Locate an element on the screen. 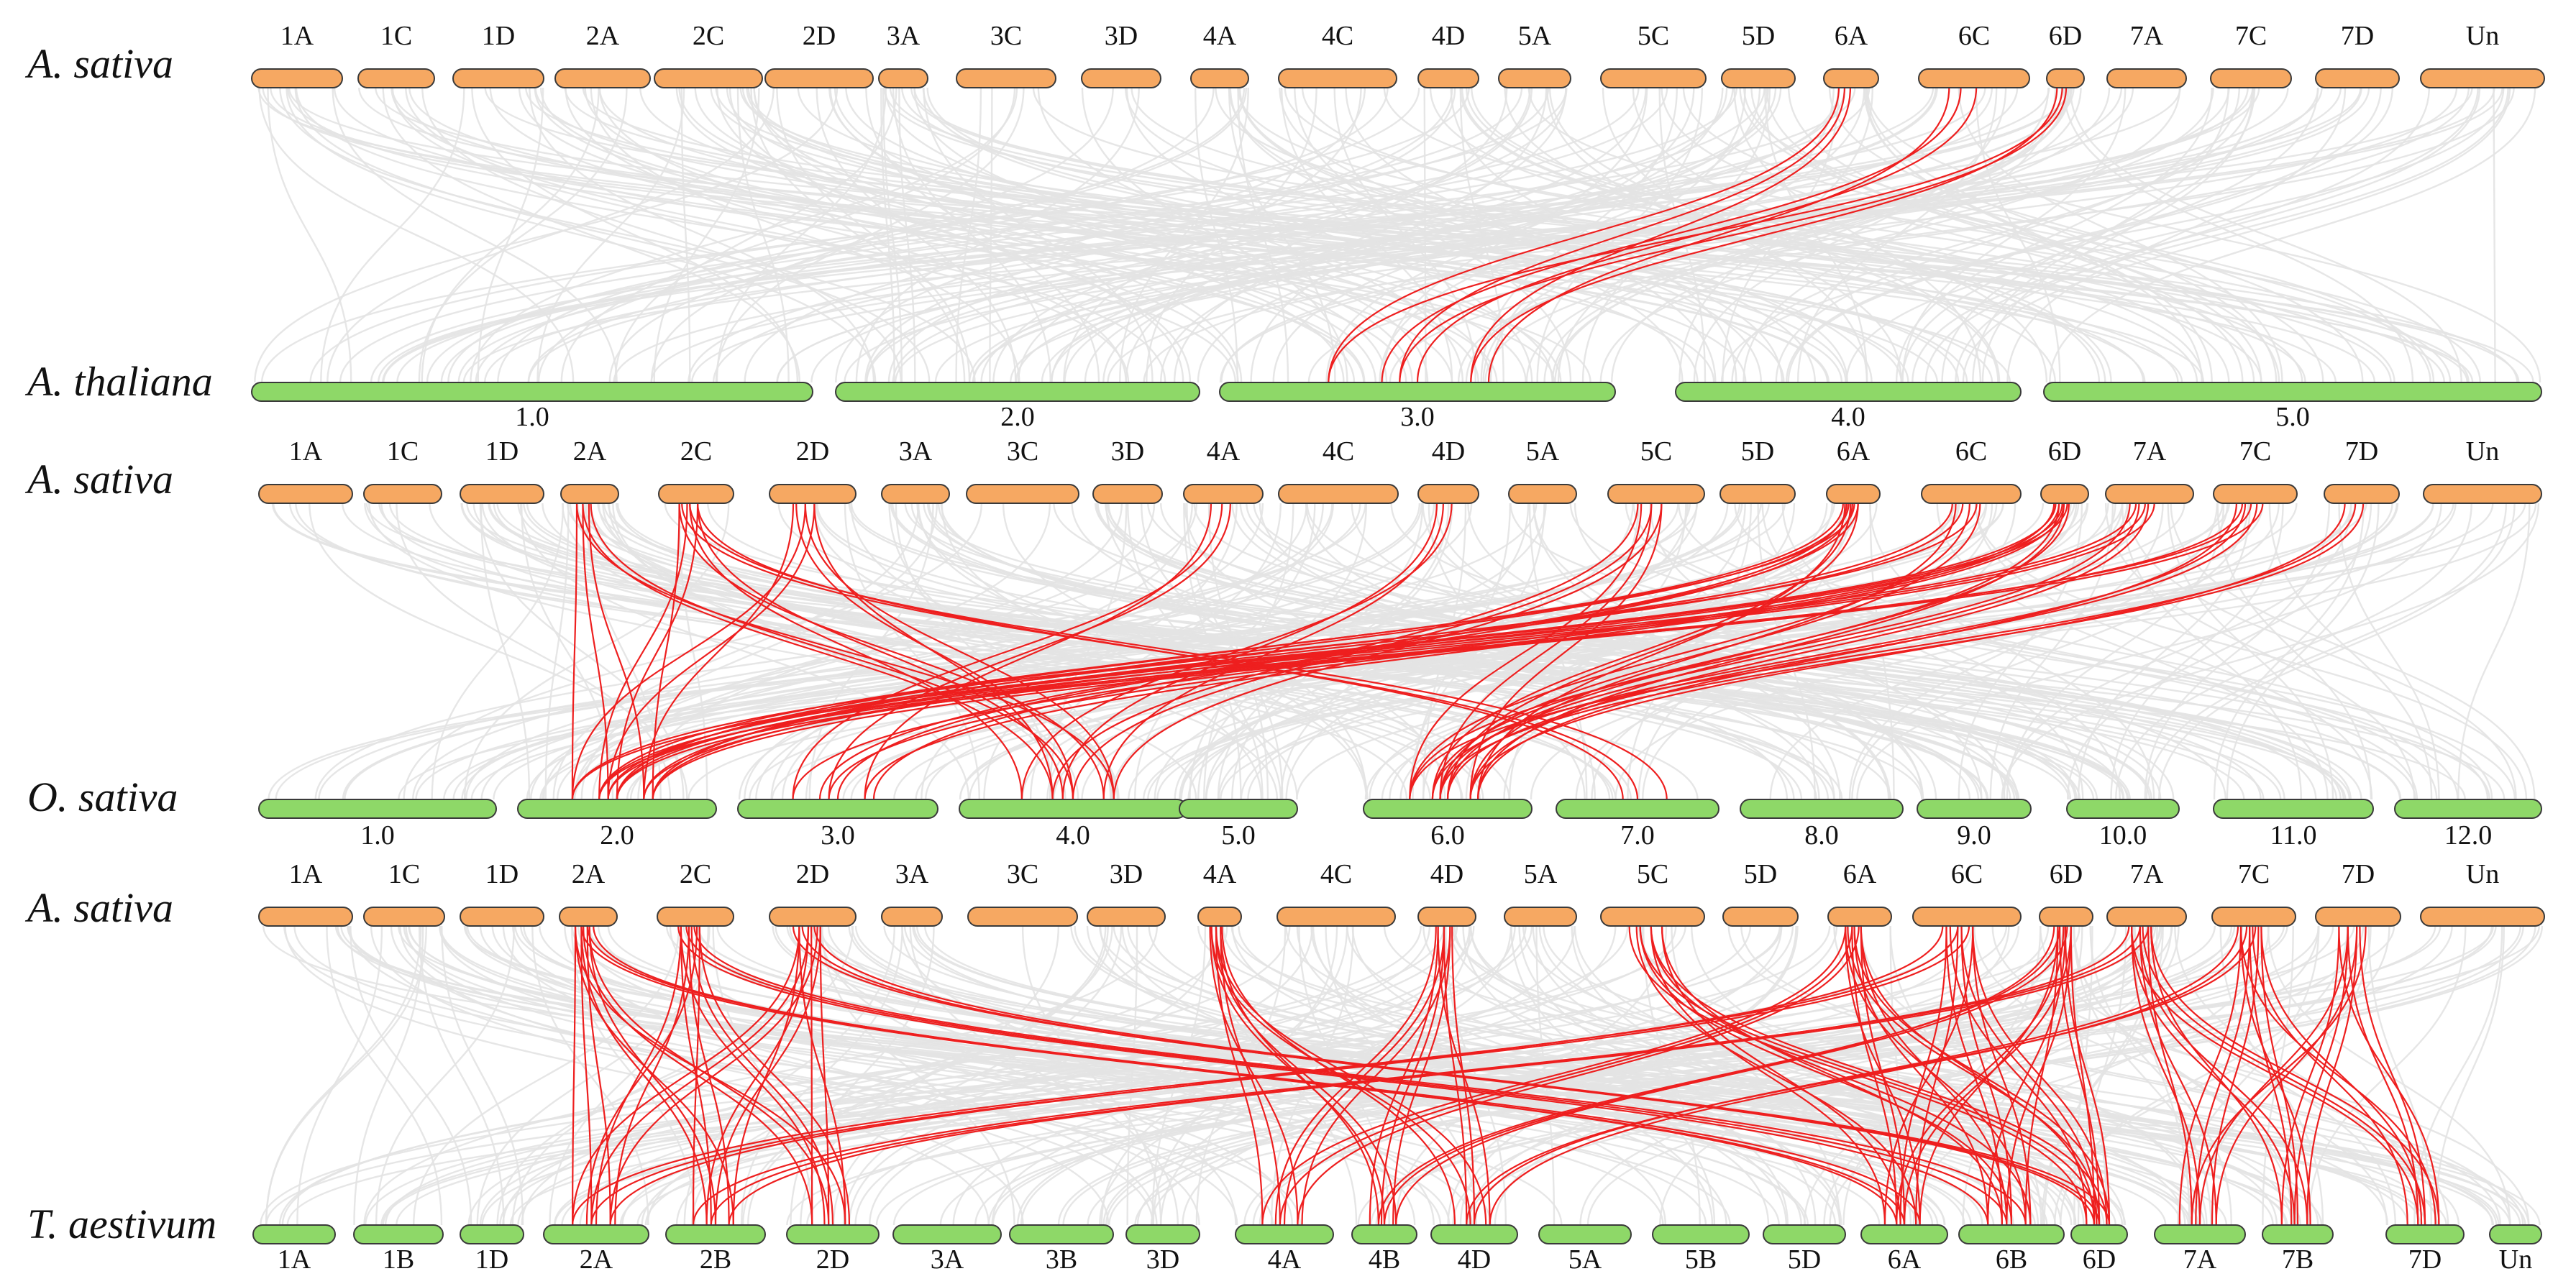 This screenshot has width=2576, height=1284. chromosome-label-p3-top-2C: 2C is located at coordinates (695, 874).